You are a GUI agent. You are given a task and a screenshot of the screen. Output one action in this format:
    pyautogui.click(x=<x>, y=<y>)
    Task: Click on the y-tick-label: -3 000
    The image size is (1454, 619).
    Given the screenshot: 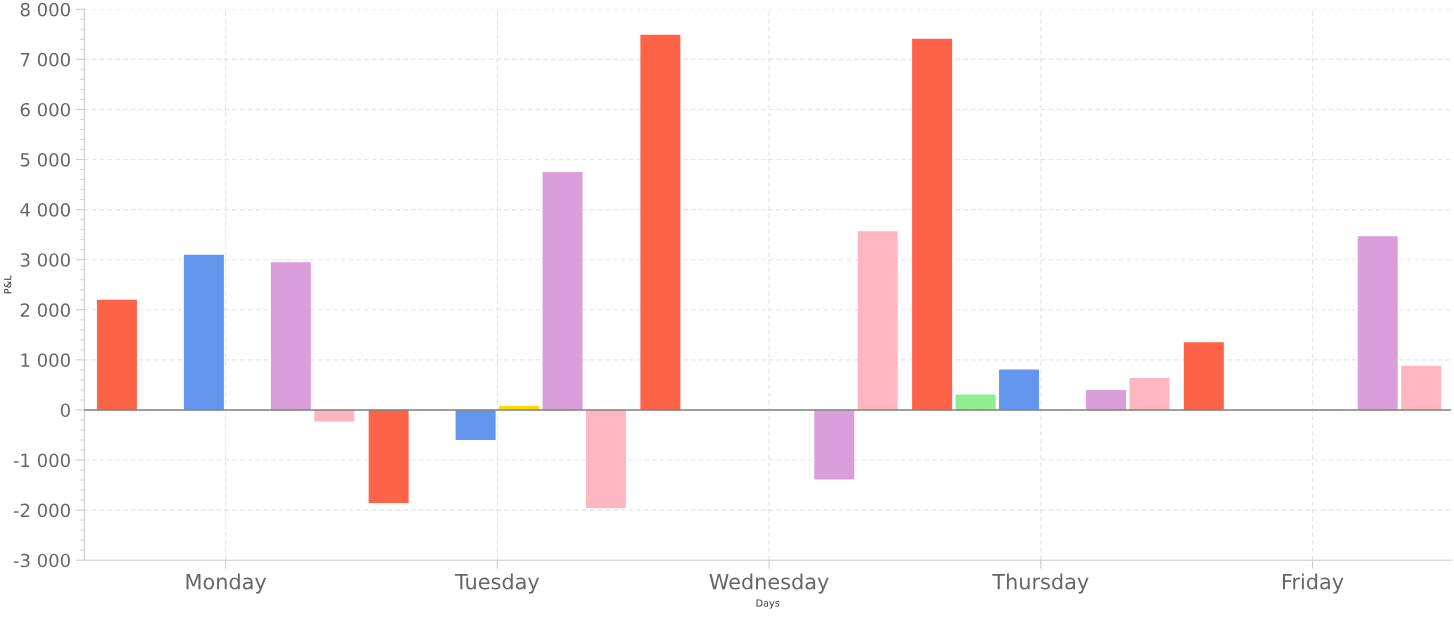 What is the action you would take?
    pyautogui.click(x=41, y=560)
    